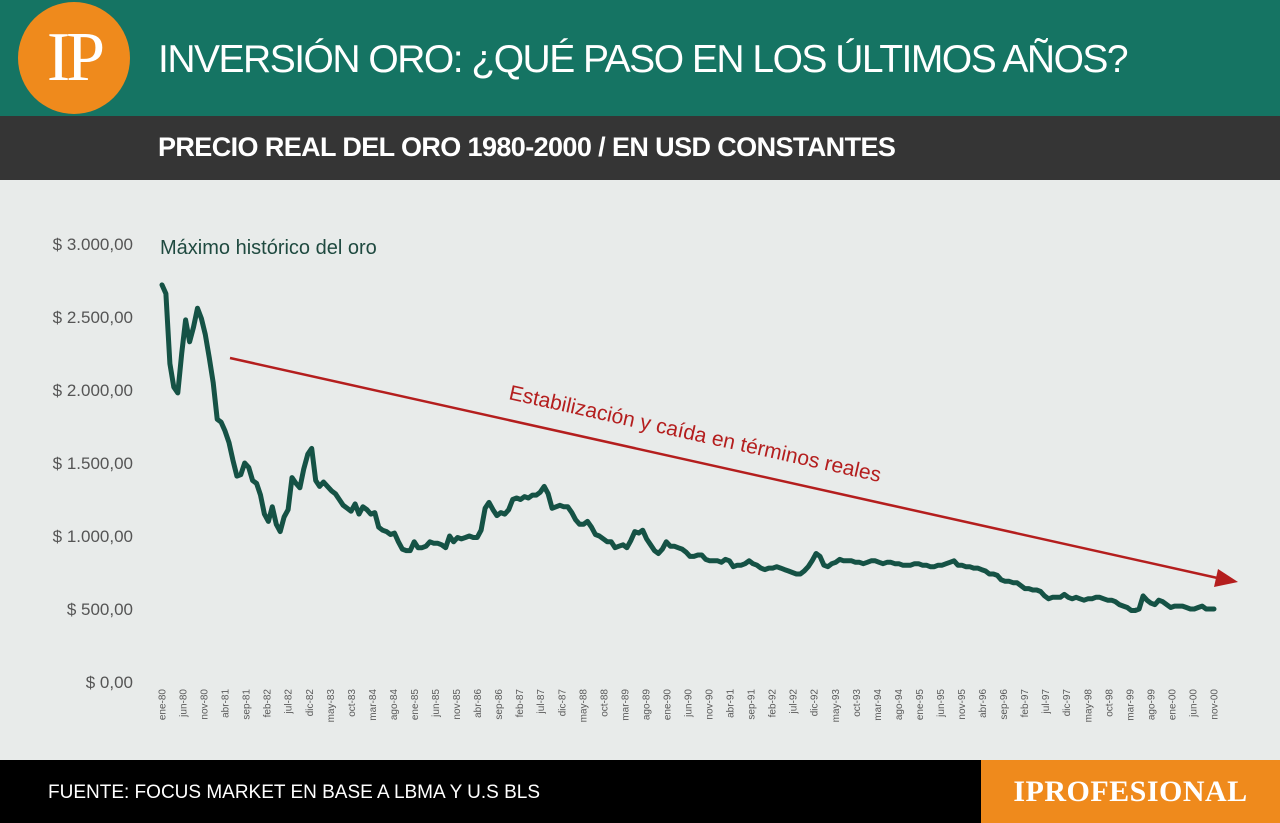 The width and height of the screenshot is (1280, 823). I want to click on x-tick-label: sep-96, so click(1004, 704).